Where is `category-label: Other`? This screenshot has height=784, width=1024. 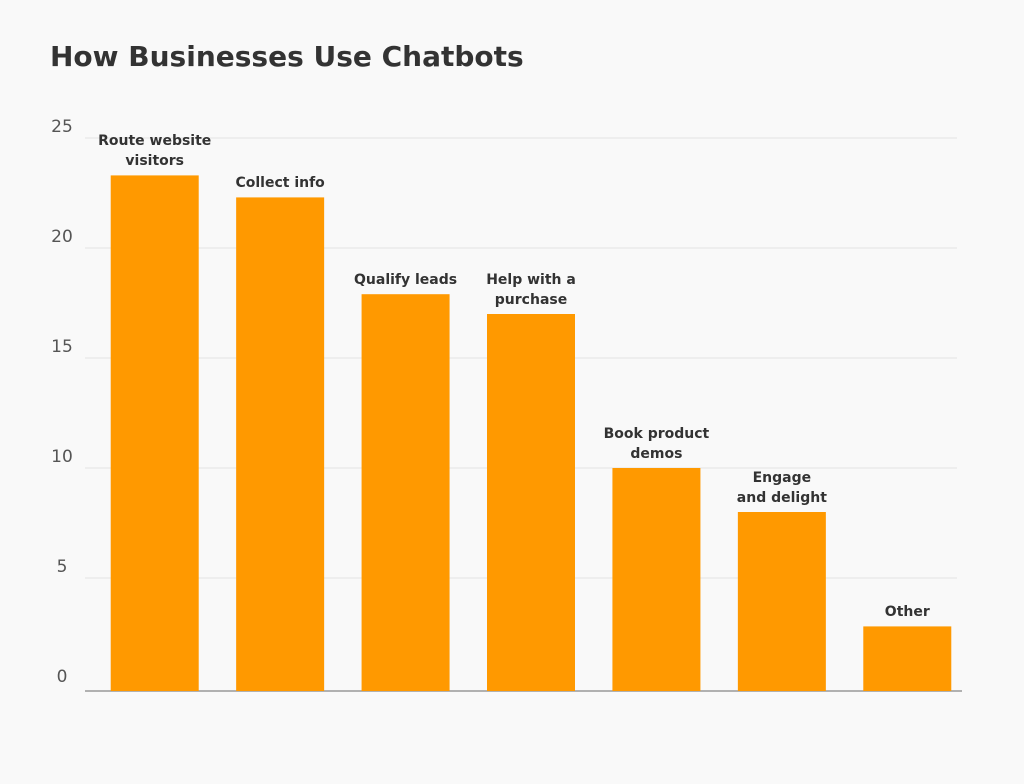
category-label: Other is located at coordinates (907, 612).